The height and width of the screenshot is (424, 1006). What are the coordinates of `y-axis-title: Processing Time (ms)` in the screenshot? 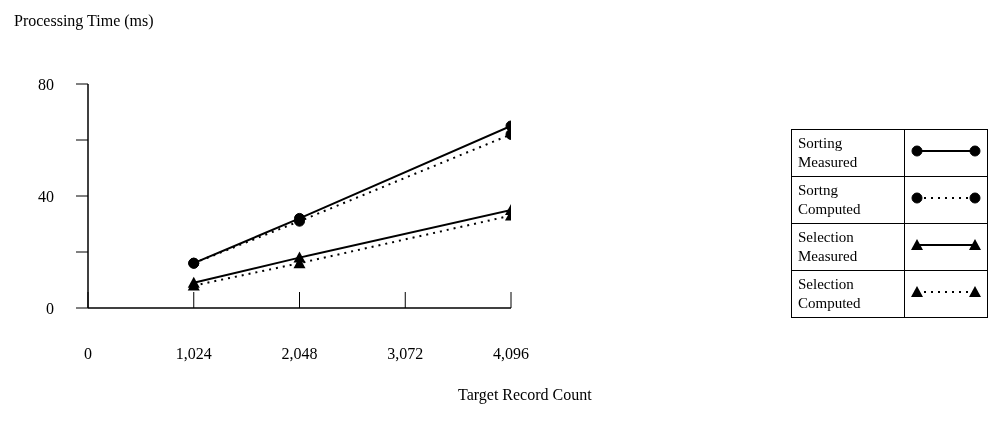 It's located at (84, 21).